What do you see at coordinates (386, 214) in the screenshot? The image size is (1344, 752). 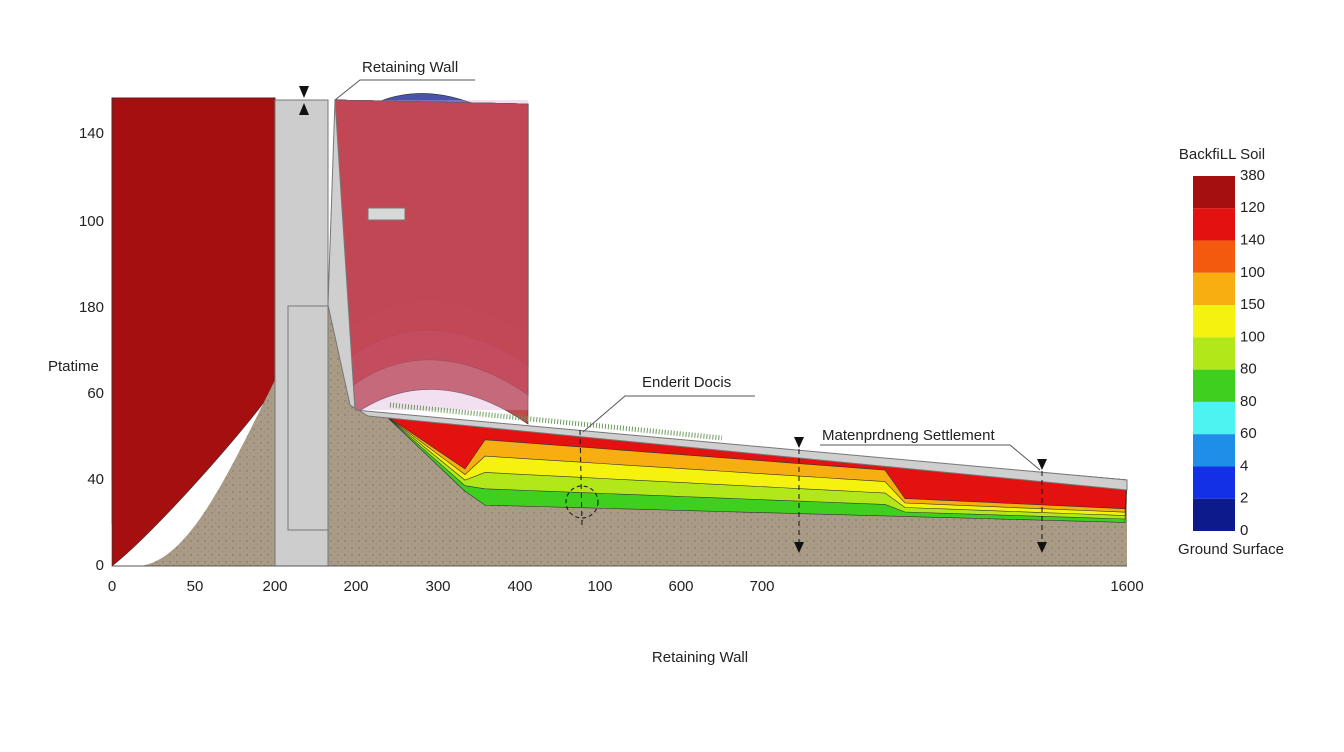 I see `block` at bounding box center [386, 214].